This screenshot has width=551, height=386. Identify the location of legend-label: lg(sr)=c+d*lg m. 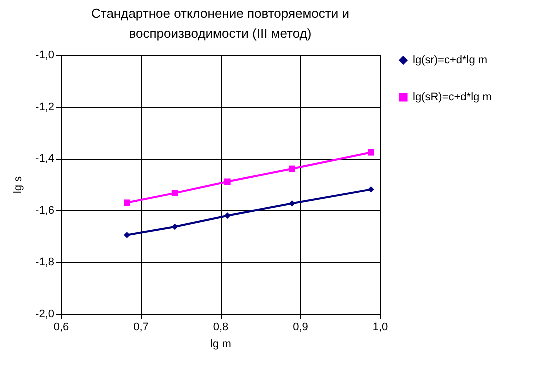
(450, 60).